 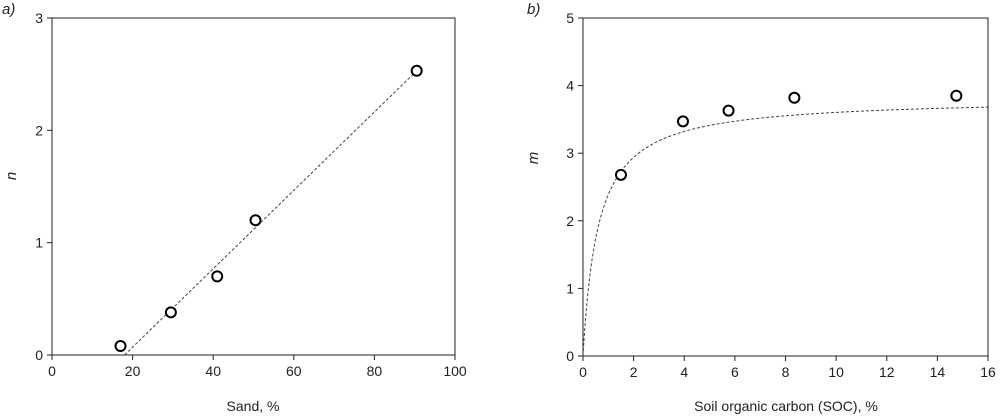 I want to click on x-axis-label-a: Sand, %, so click(x=253, y=406).